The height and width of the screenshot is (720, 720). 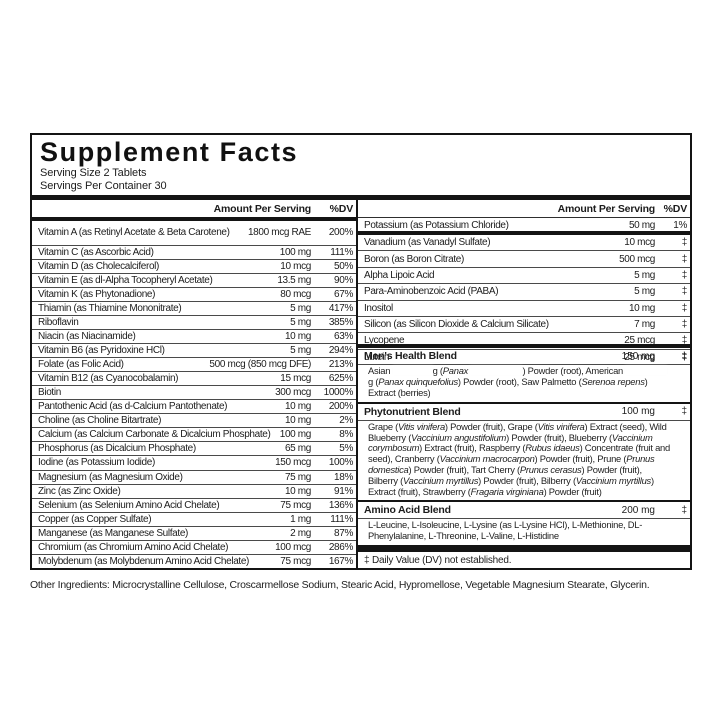 What do you see at coordinates (338, 393) in the screenshot?
I see `nutrient-dv: 1000%` at bounding box center [338, 393].